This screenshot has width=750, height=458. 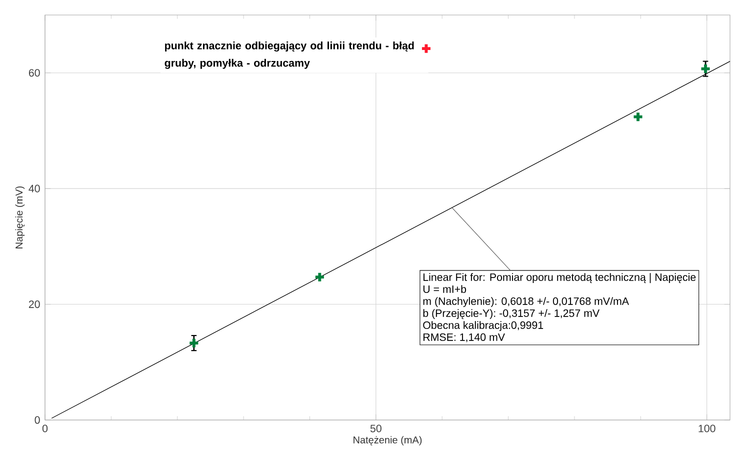 I want to click on annotation: b (Przejęcie-Y): -0,3157 +/- 1,257 mV, so click(x=511, y=314).